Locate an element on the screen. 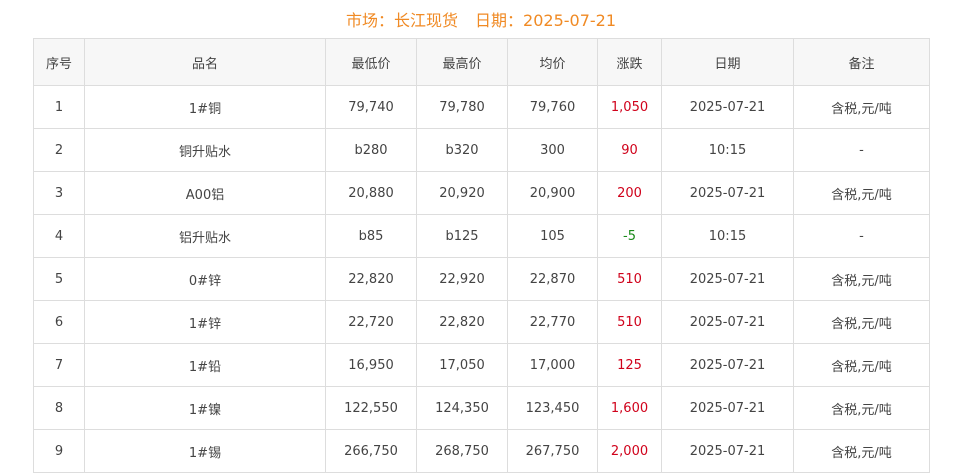 The height and width of the screenshot is (474, 962). col-date: 日期 is located at coordinates (727, 62).